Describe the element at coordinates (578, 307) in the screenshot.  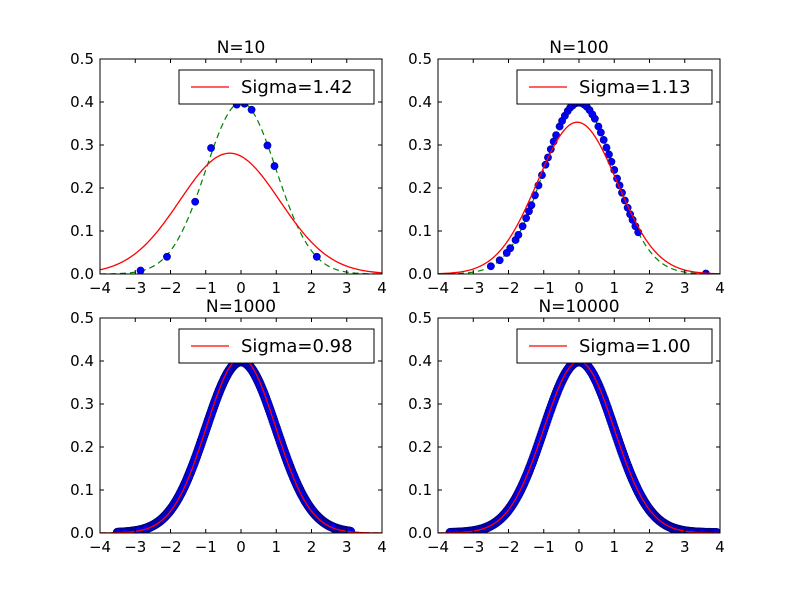
I see `subplot-title: N=10000` at that location.